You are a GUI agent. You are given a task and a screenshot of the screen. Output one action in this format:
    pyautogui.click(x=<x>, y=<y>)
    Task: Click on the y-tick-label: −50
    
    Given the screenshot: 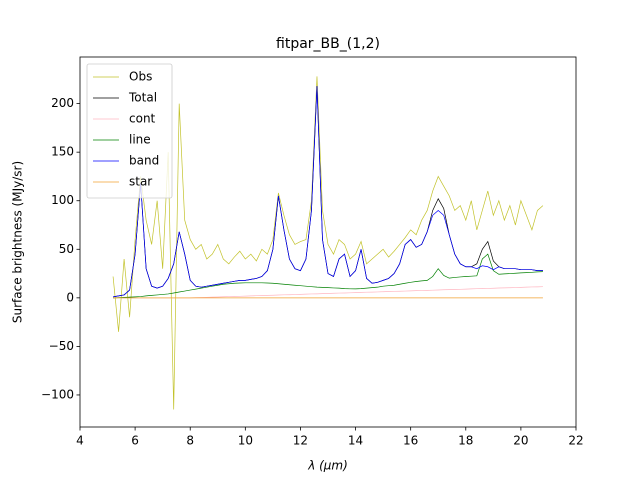 What is the action you would take?
    pyautogui.click(x=61, y=346)
    